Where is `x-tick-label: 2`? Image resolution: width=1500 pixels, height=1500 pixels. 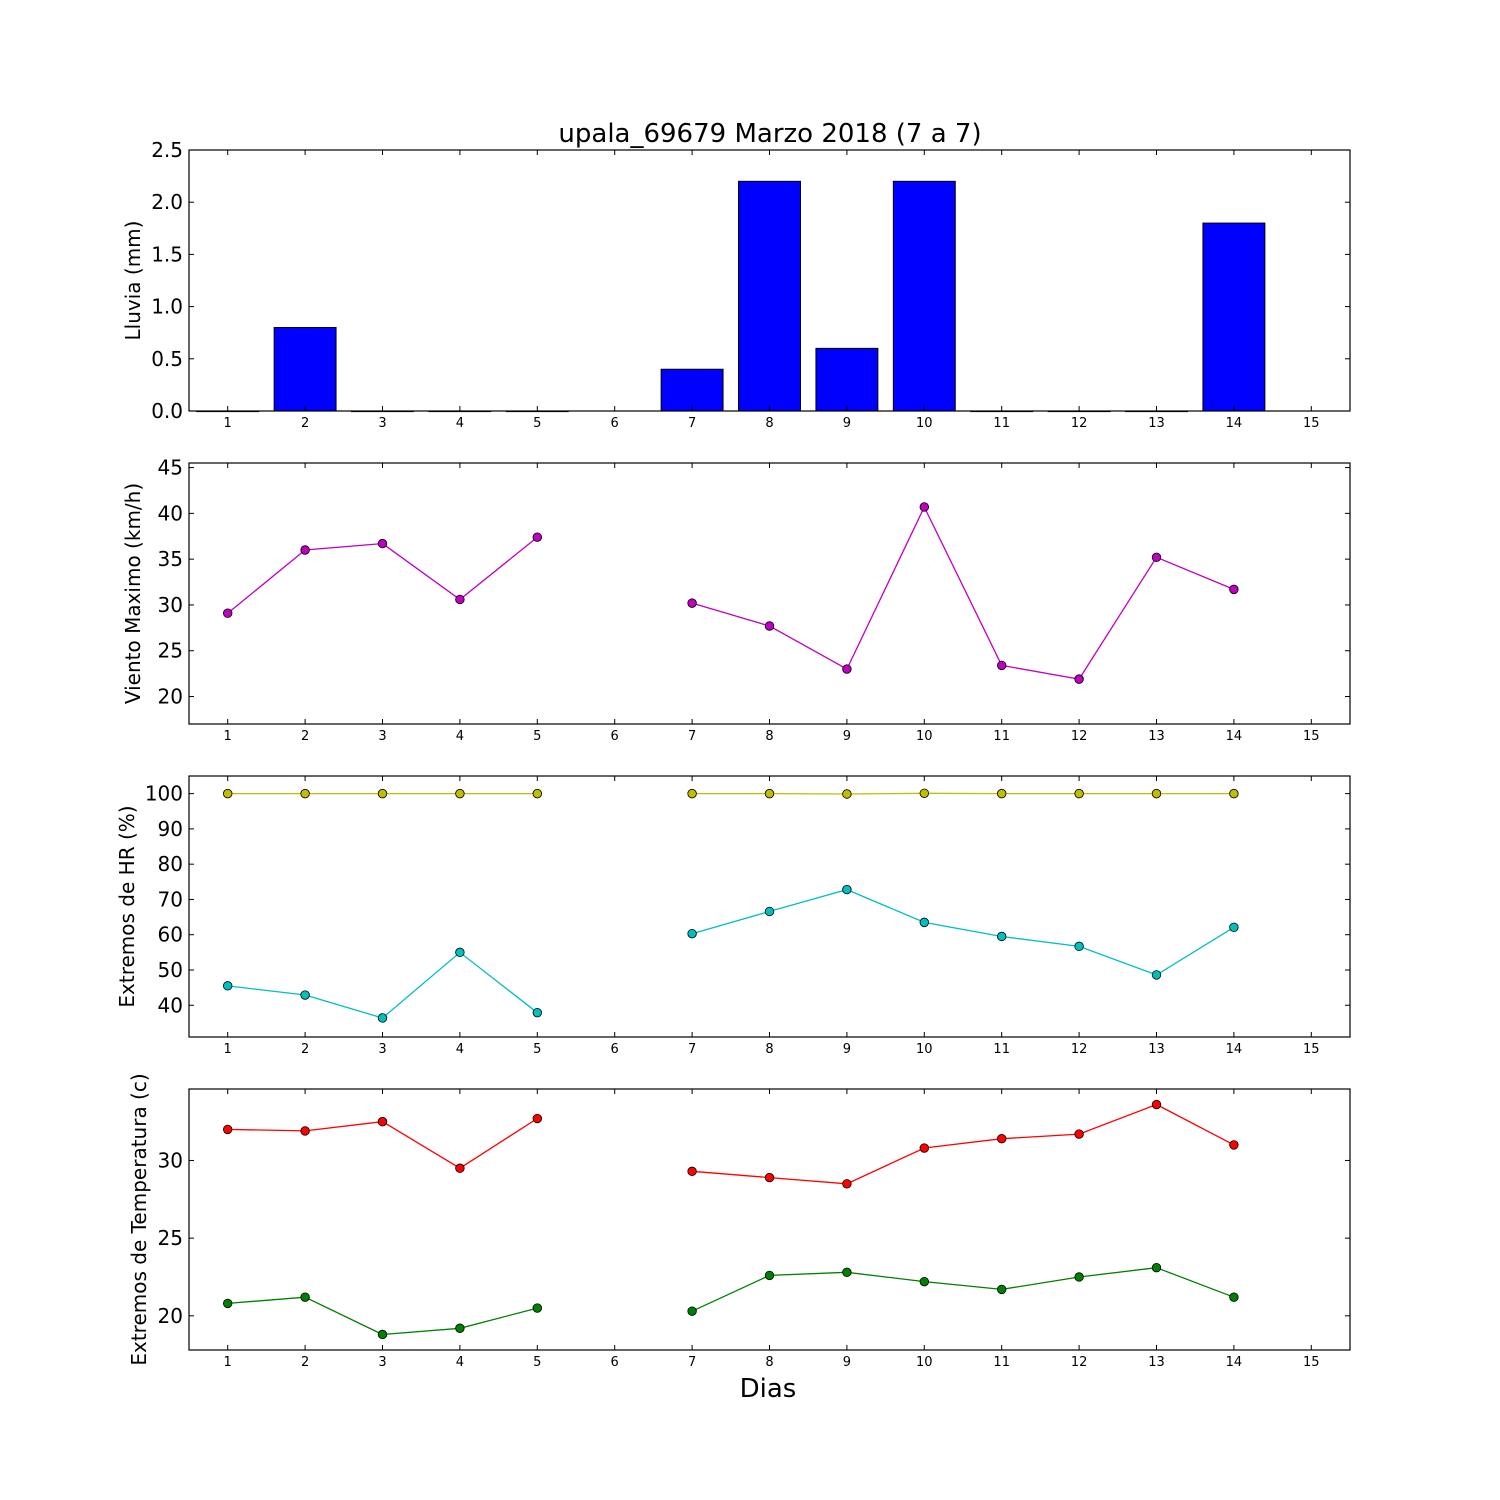 x-tick-label: 2 is located at coordinates (305, 1362).